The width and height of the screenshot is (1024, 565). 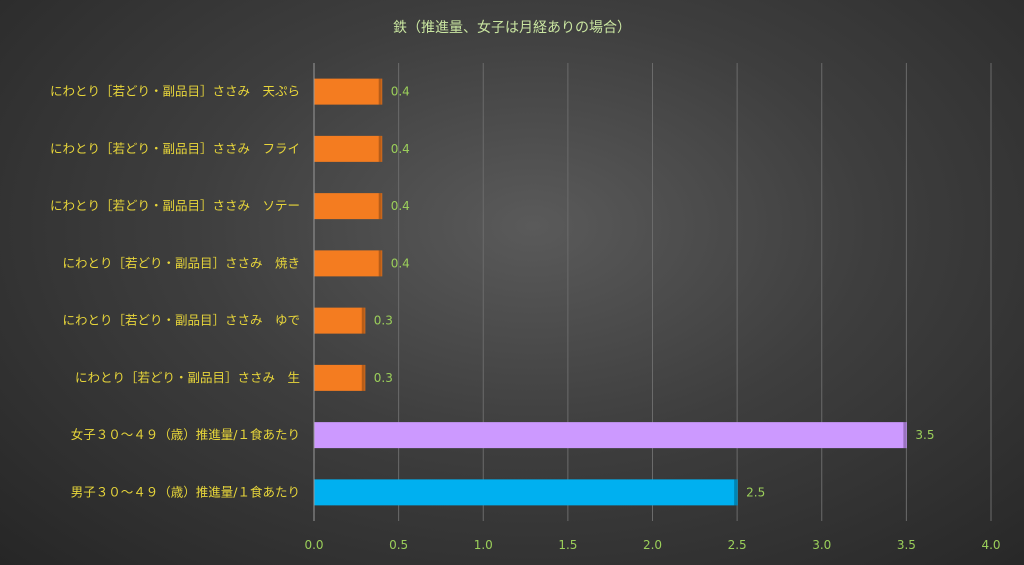 What do you see at coordinates (483, 545) in the screenshot?
I see `x-tick-label: 1.0` at bounding box center [483, 545].